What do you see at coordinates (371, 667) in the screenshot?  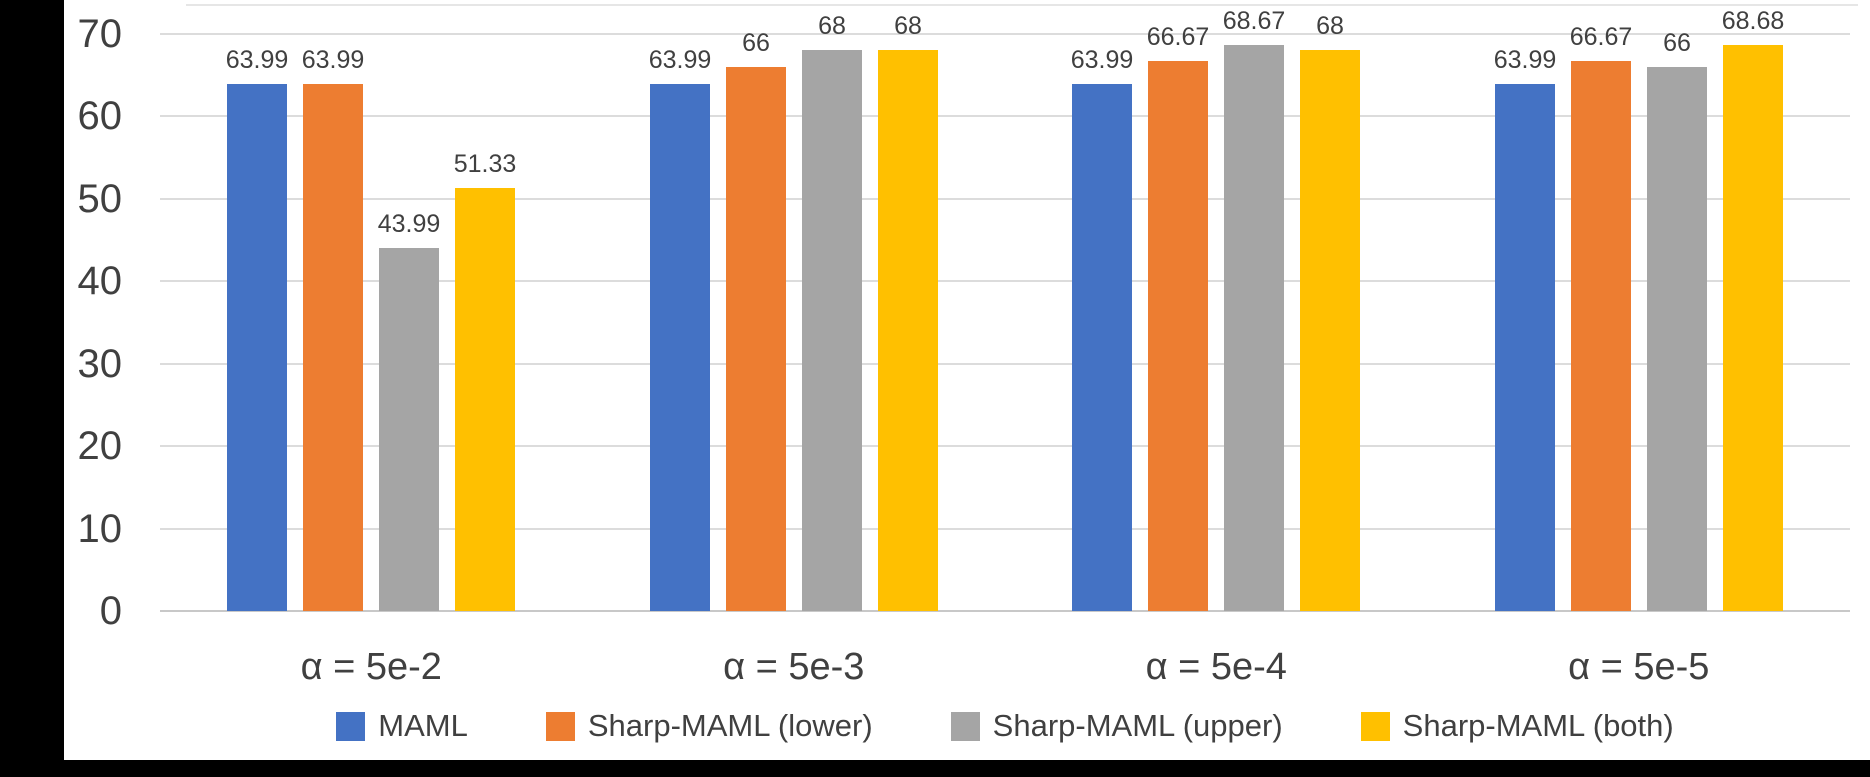 I see `x-category-label-1: α = 5e-2` at bounding box center [371, 667].